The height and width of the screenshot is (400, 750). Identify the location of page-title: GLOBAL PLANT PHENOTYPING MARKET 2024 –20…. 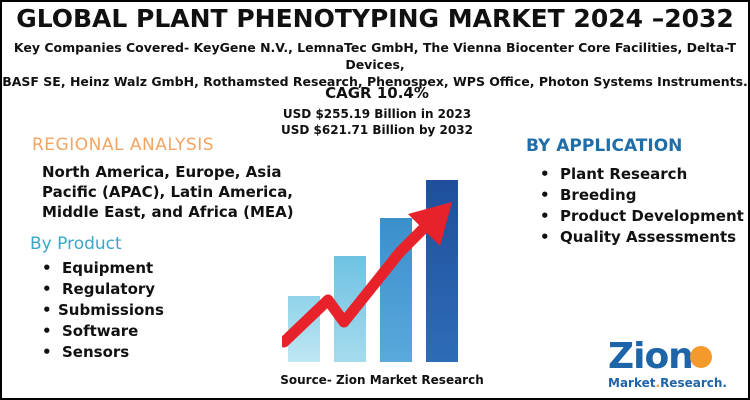
(375, 18).